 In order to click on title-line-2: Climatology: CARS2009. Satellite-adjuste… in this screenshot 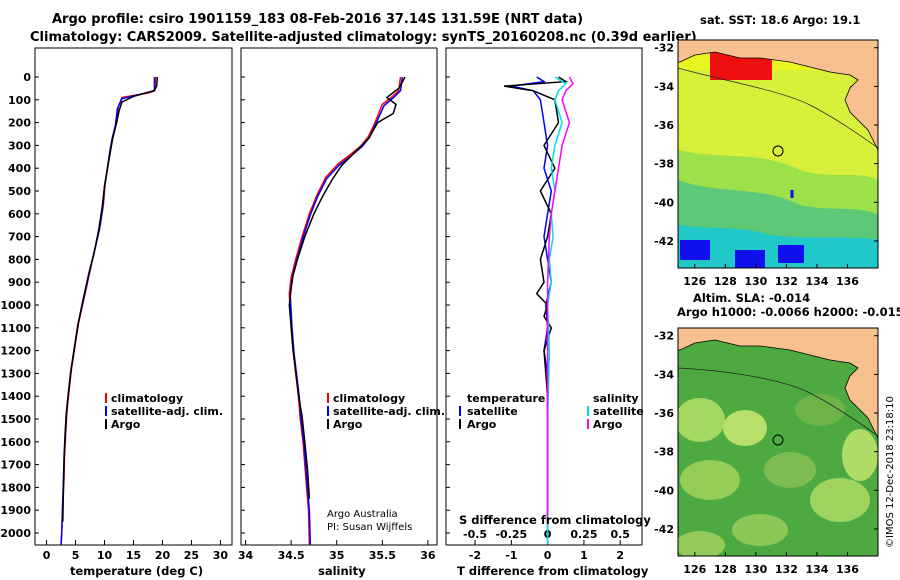, I will do `click(363, 37)`.